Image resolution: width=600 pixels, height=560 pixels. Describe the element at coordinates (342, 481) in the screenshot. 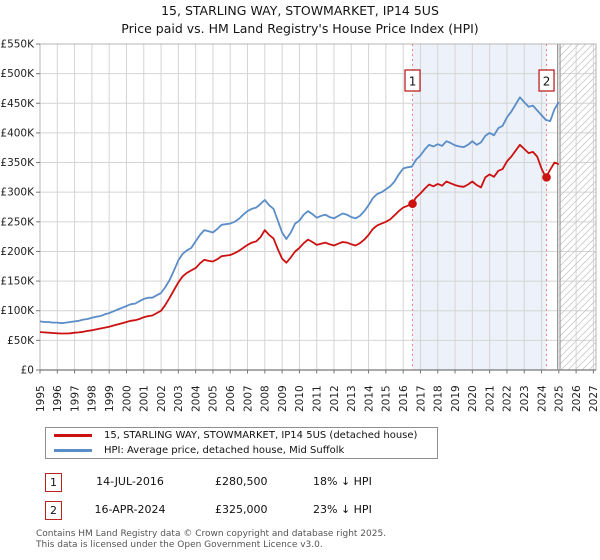

I see `sale-hpi-diff: 18% ↓ HPI` at that location.